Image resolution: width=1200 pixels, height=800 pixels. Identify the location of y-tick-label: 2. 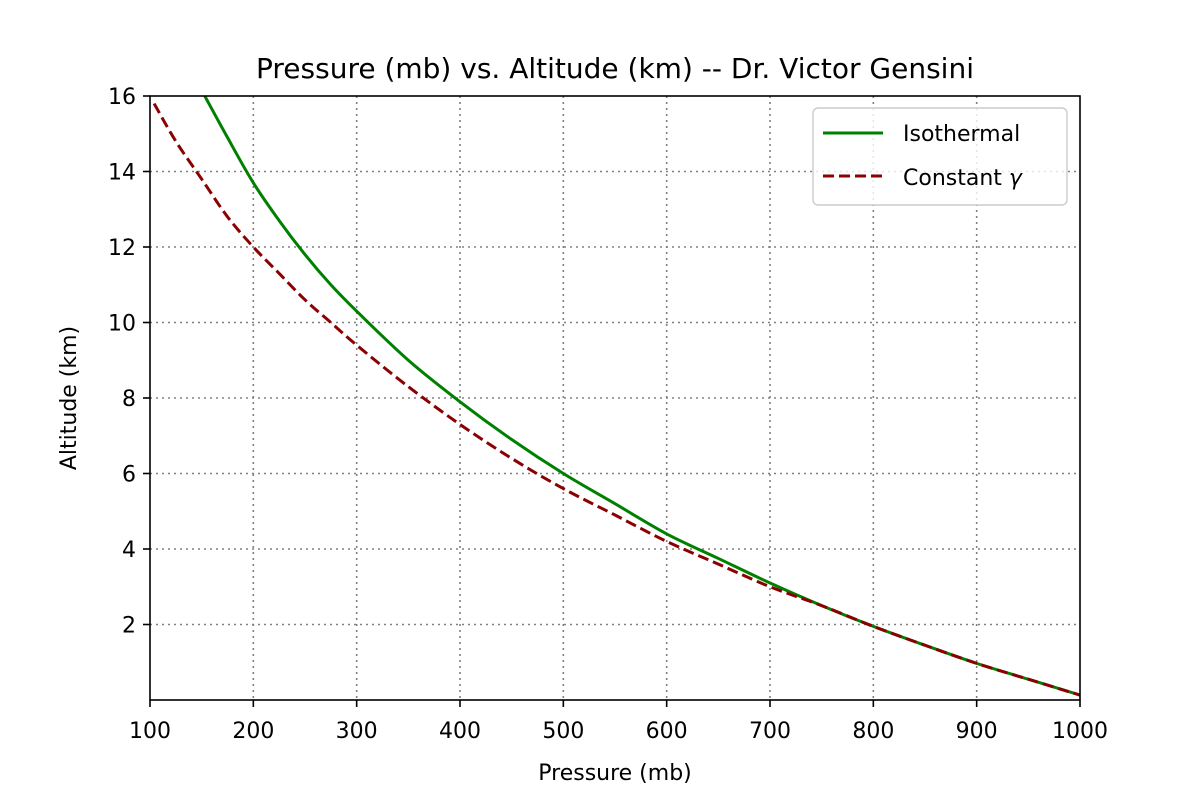
(129, 626).